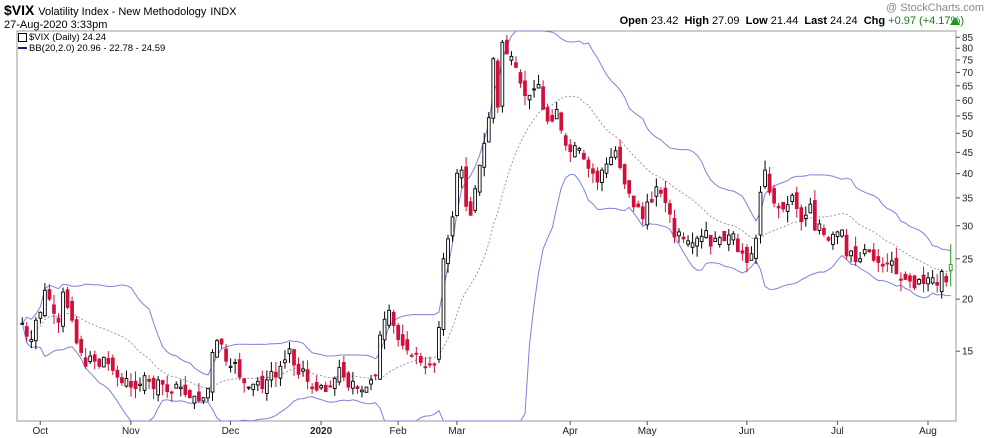  Describe the element at coordinates (968, 352) in the screenshot. I see `y-tick-label: 15` at that location.